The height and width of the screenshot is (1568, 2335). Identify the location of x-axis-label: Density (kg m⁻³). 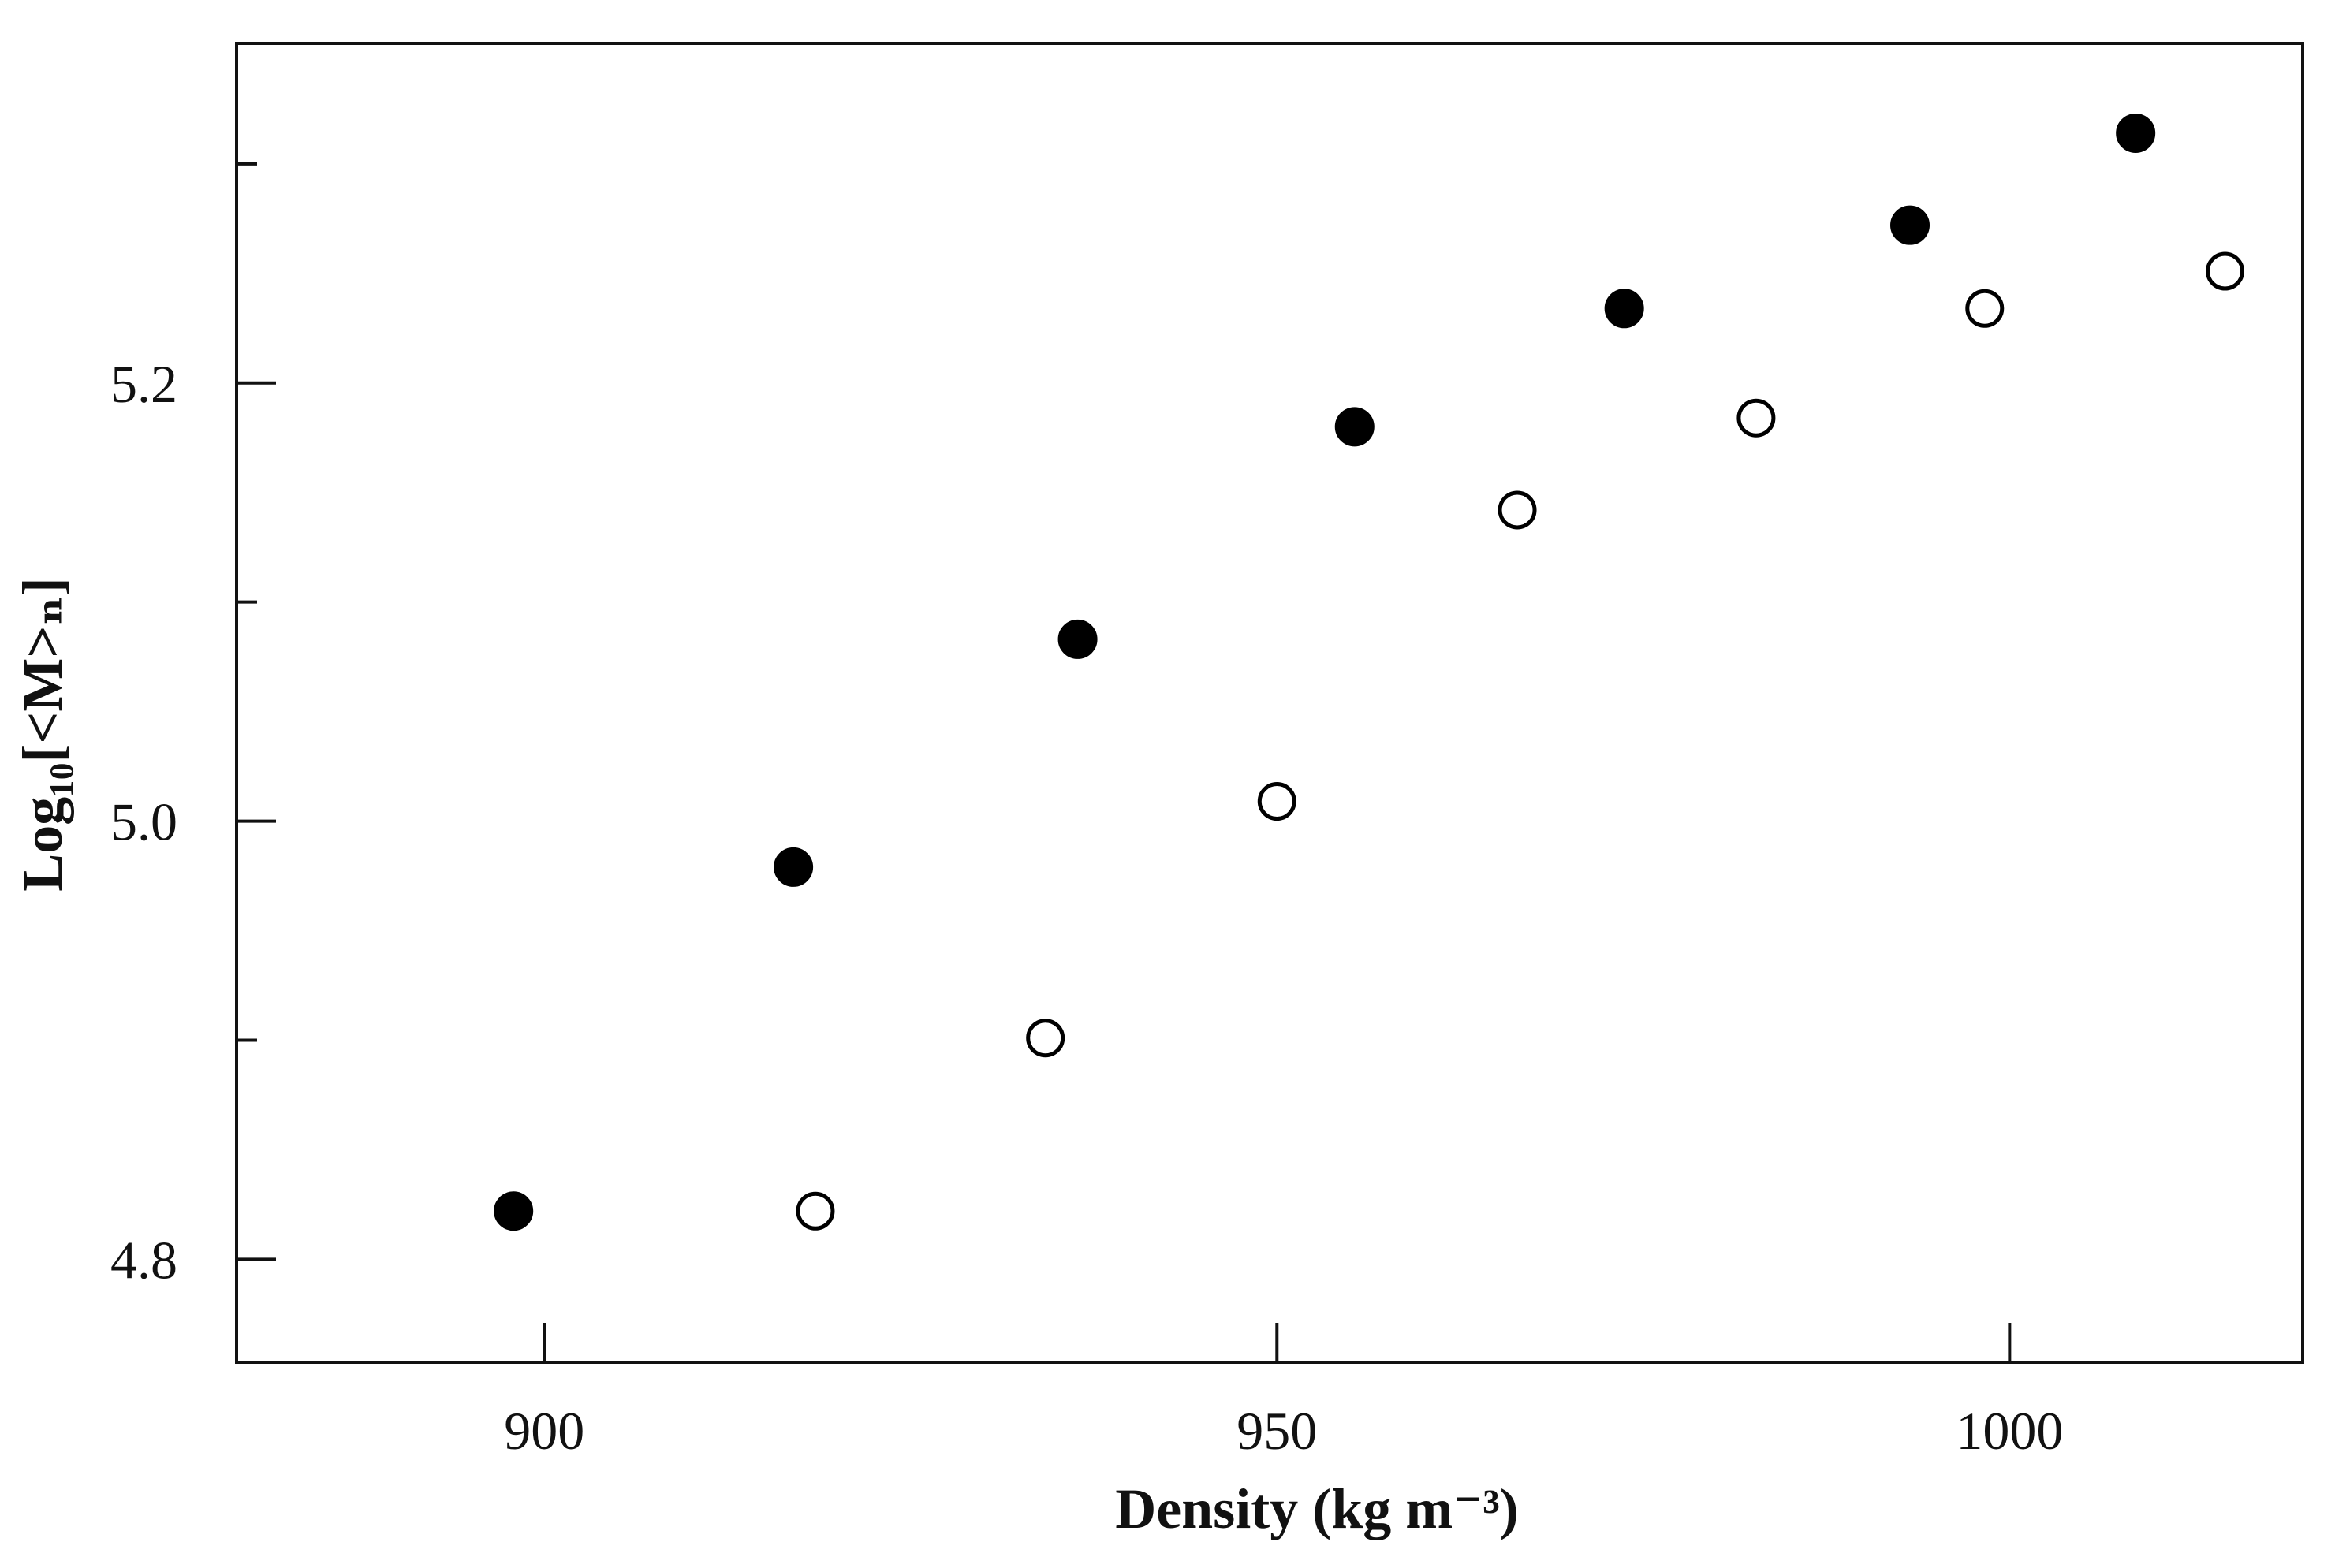
(1317, 1508).